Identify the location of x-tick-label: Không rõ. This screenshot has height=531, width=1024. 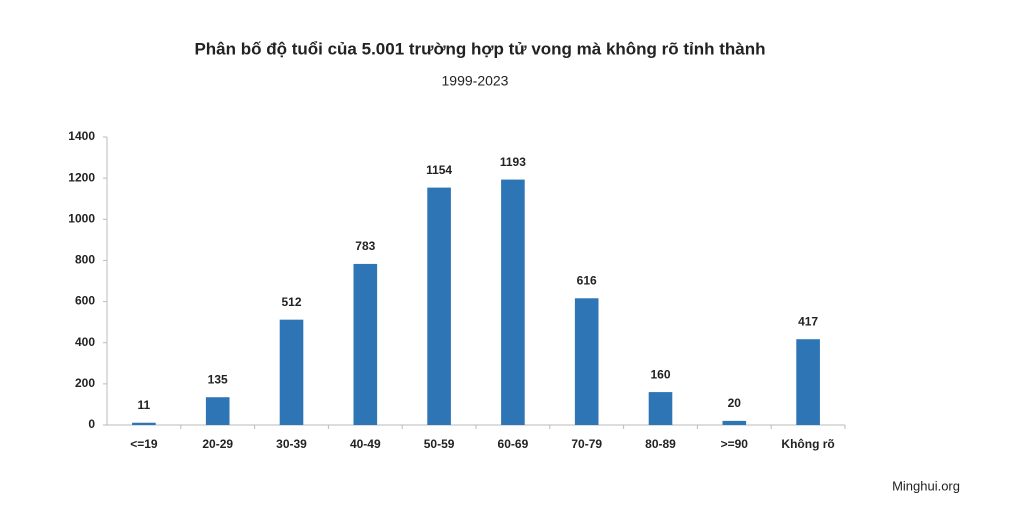
(807, 444).